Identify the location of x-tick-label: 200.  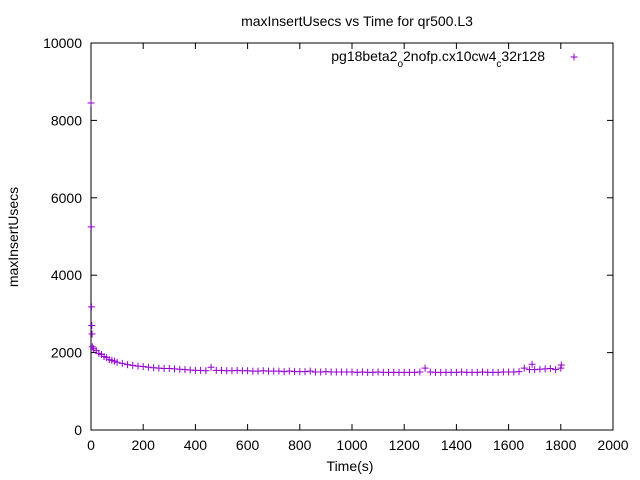
(144, 445).